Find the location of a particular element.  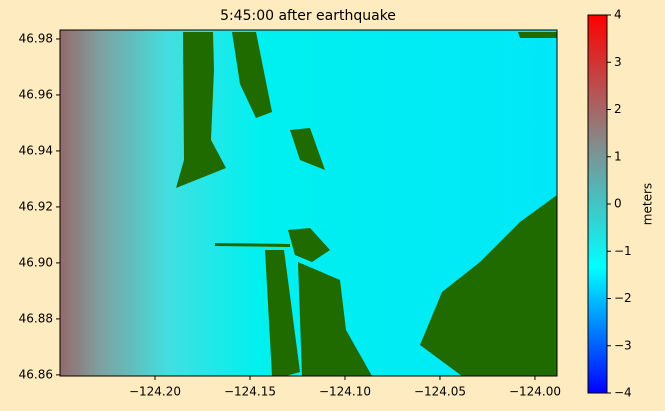

colorbar-tick-label: −3 is located at coordinates (623, 345).